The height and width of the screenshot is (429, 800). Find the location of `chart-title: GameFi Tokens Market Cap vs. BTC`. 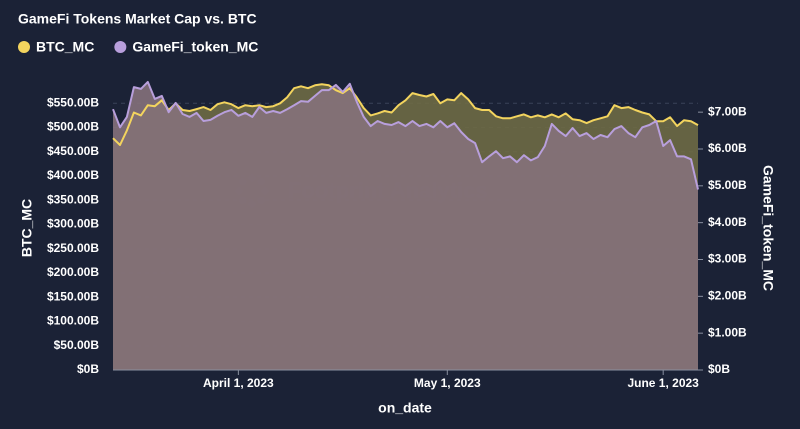

chart-title: GameFi Tokens Market Cap vs. BTC is located at coordinates (137, 19).